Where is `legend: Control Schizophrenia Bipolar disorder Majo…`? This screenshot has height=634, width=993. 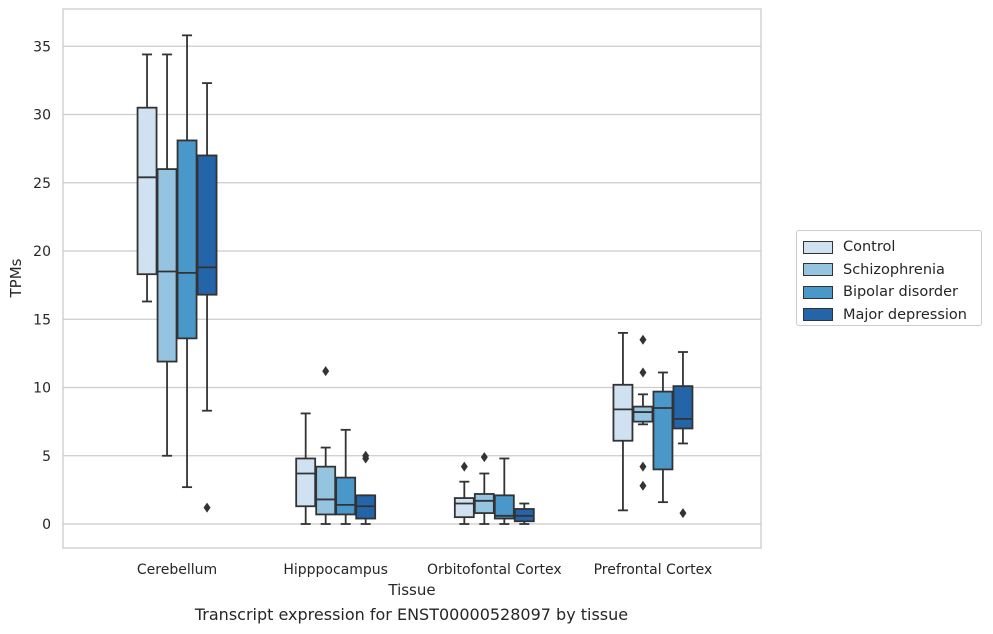 legend: Control Schizophrenia Bipolar disorder Majo… is located at coordinates (889, 278).